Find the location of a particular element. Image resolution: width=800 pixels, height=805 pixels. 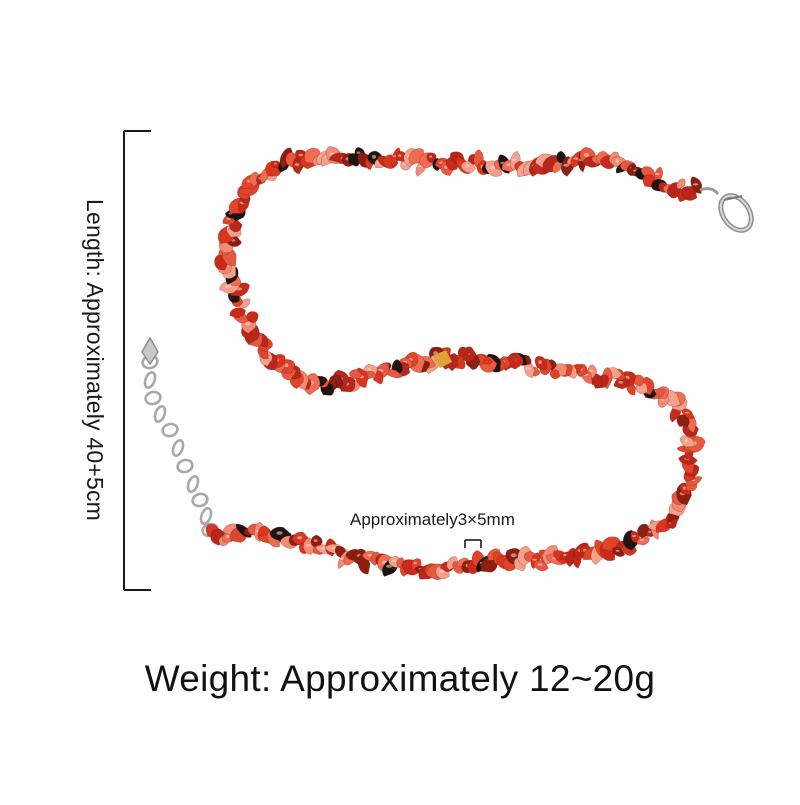

length-bracket-icon is located at coordinates (137, 360).